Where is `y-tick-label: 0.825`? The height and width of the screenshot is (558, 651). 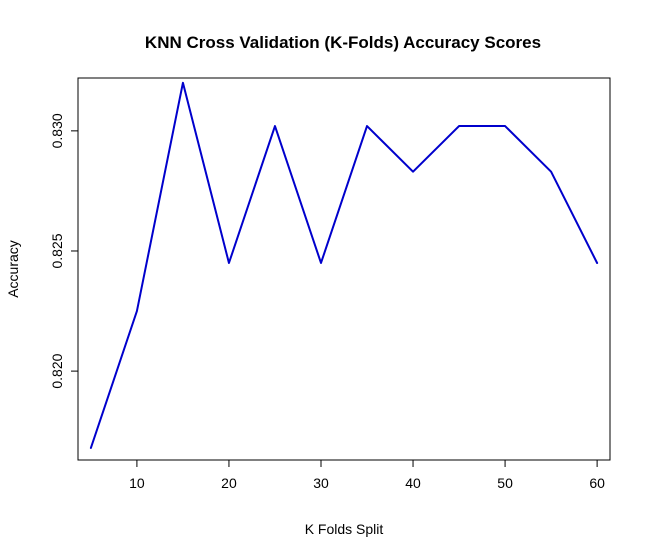
y-tick-label: 0.825 is located at coordinates (57, 250).